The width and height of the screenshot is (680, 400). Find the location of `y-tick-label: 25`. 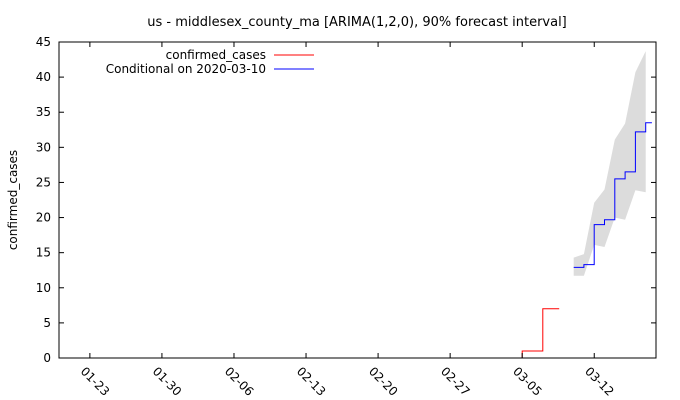

y-tick-label: 25 is located at coordinates (43, 182).